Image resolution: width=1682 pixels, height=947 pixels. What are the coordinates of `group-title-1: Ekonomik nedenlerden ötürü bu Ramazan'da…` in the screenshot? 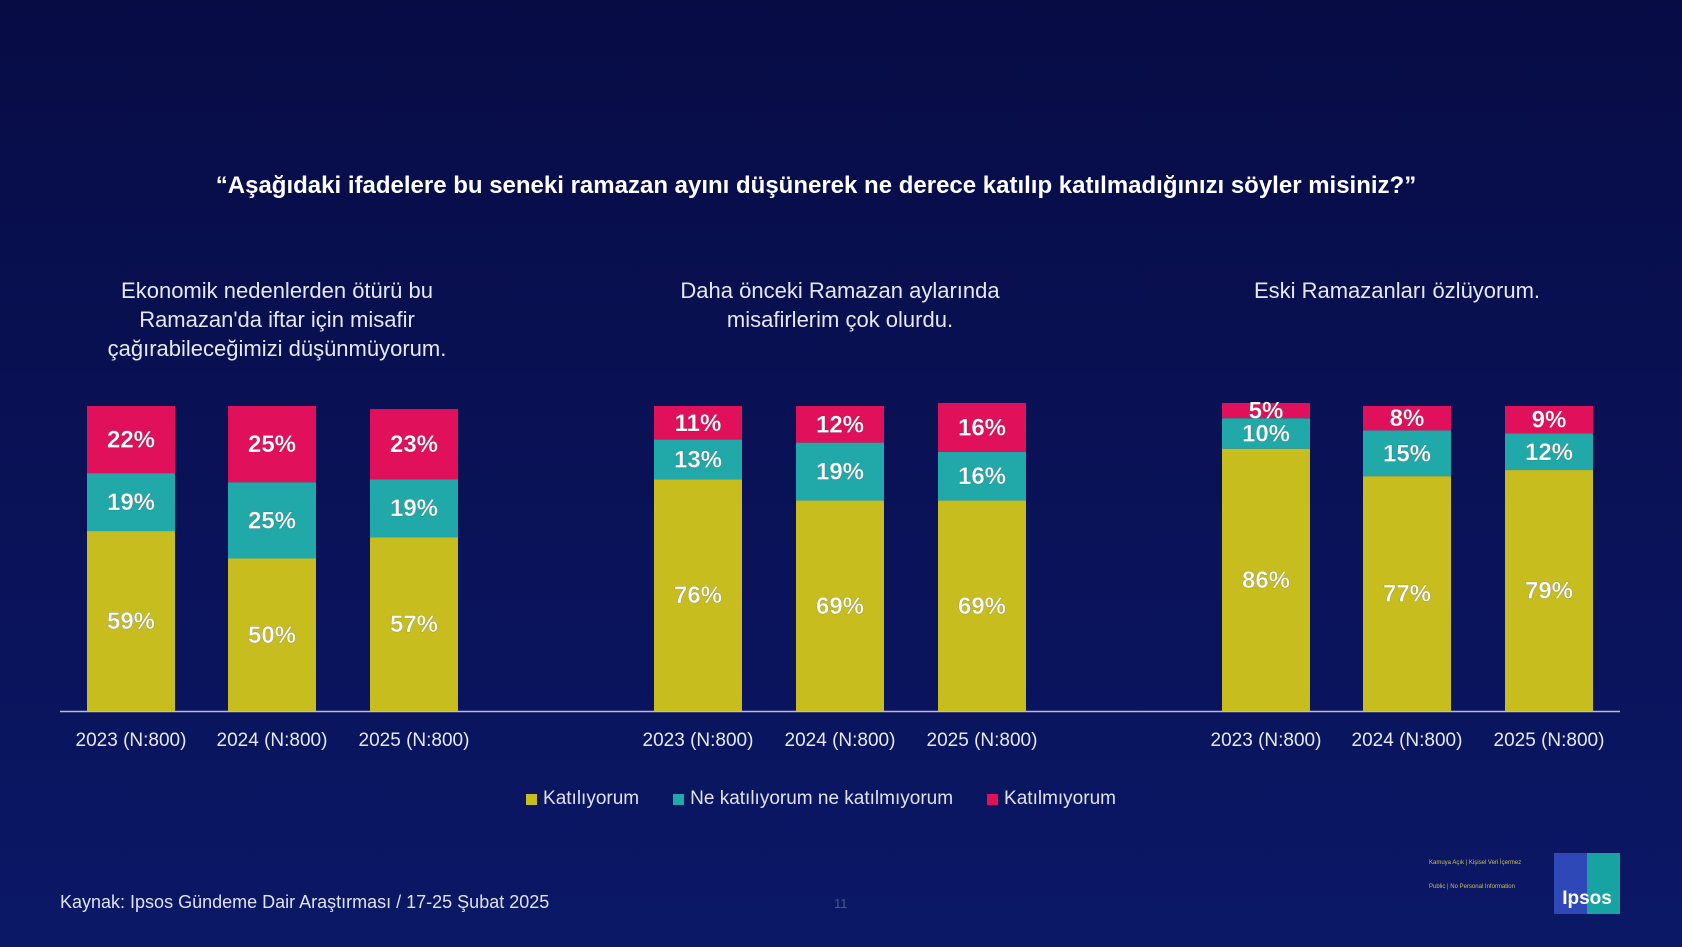 It's located at (277, 319).